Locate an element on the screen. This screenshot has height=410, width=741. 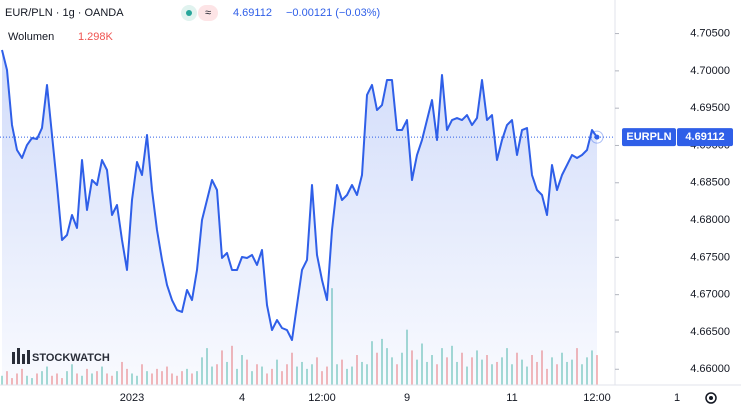
price-box is located at coordinates (705, 137).